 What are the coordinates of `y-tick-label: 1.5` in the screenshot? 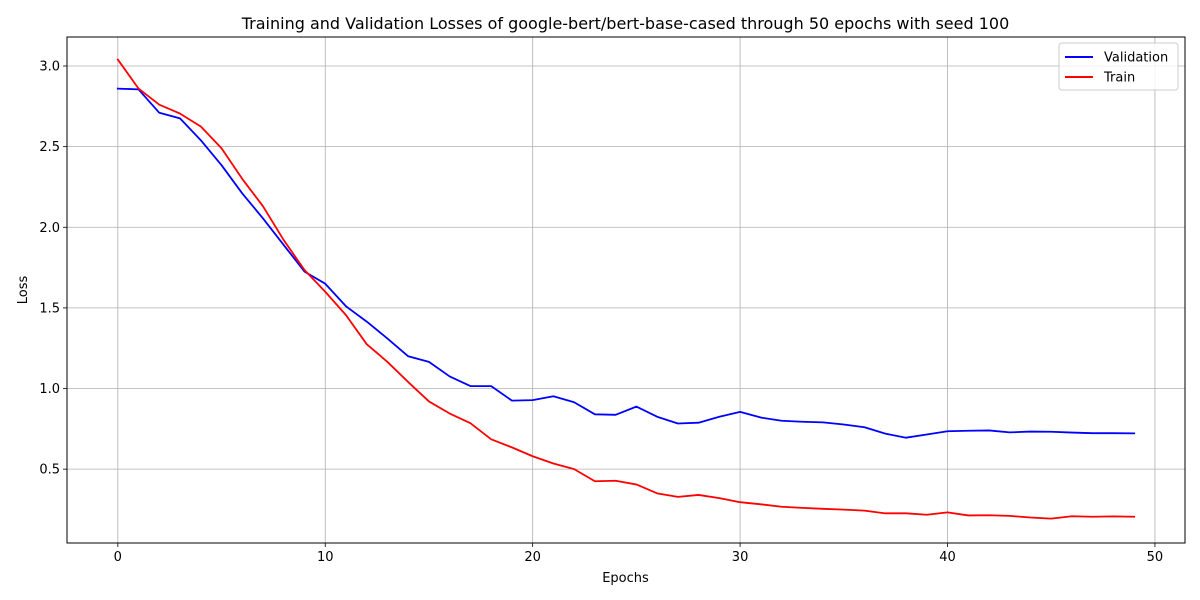 It's located at (49, 308).